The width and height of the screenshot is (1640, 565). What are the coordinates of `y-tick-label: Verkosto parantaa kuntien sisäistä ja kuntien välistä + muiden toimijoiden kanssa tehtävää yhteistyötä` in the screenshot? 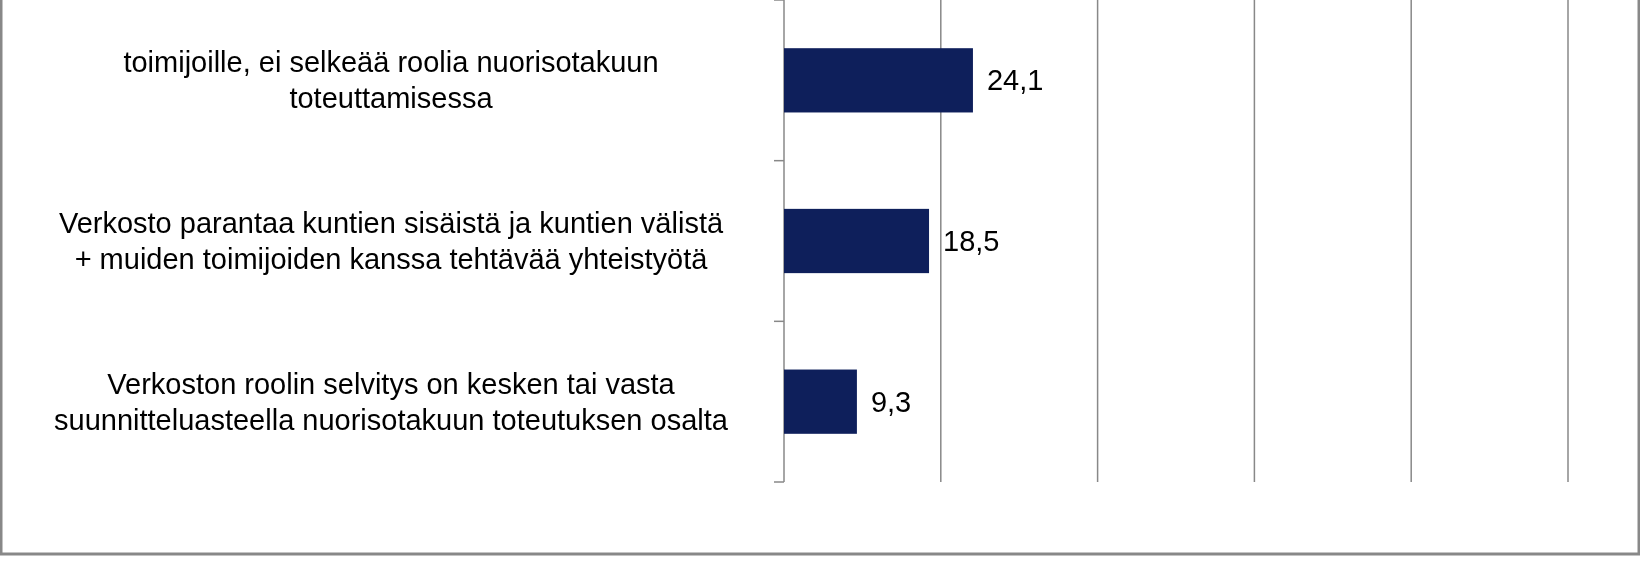 It's located at (391, 241).